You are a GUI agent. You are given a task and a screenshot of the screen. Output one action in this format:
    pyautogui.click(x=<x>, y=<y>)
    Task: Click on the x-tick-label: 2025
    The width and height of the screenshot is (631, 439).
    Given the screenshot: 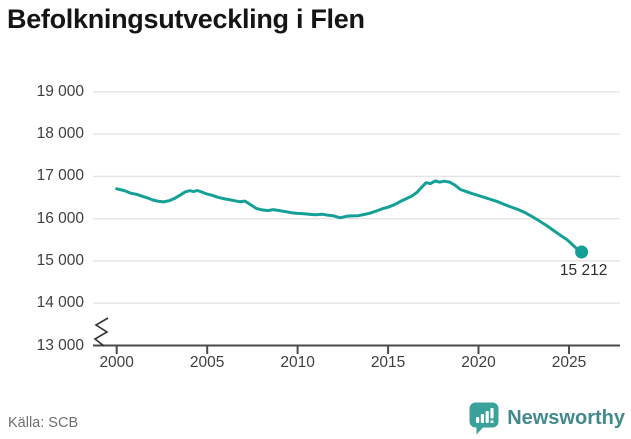 What is the action you would take?
    pyautogui.click(x=569, y=362)
    